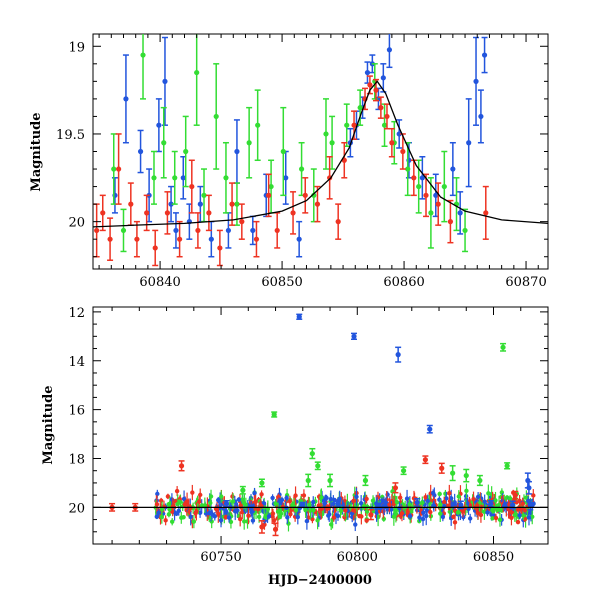 The height and width of the screenshot is (600, 600). What do you see at coordinates (525, 282) in the screenshot?
I see `top-x-tick-label: 60870` at bounding box center [525, 282].